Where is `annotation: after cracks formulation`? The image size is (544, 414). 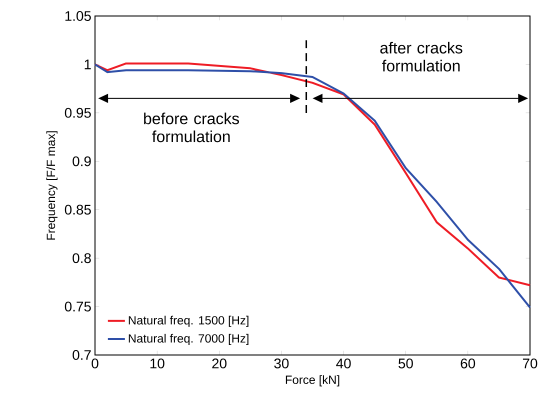 annotation: after cracks formulation is located at coordinates (421, 57).